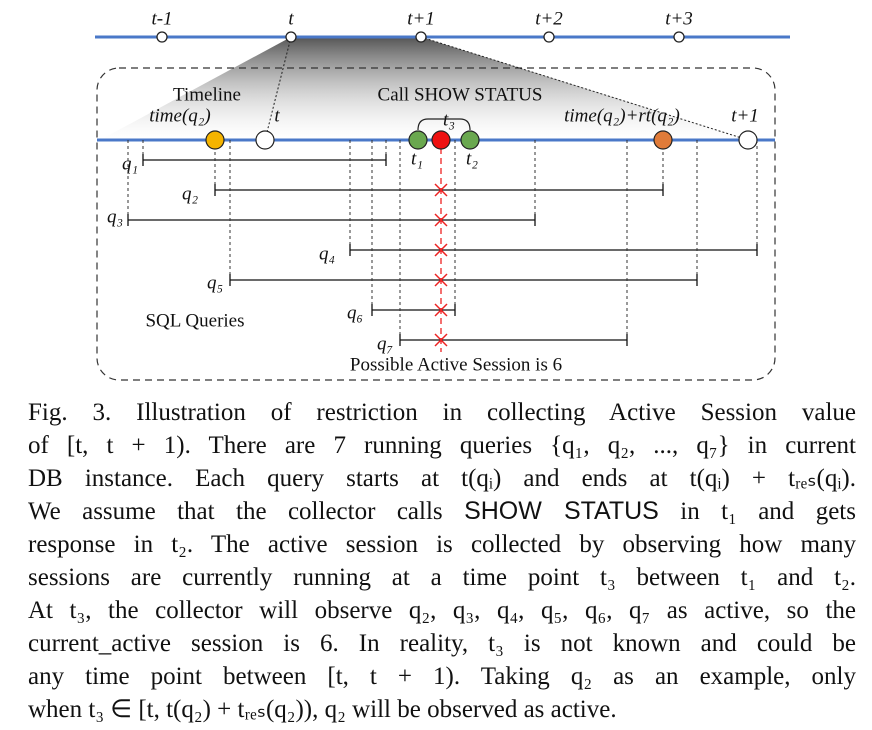 The height and width of the screenshot is (730, 872). I want to click on timepoint-label: t+3, so click(679, 18).